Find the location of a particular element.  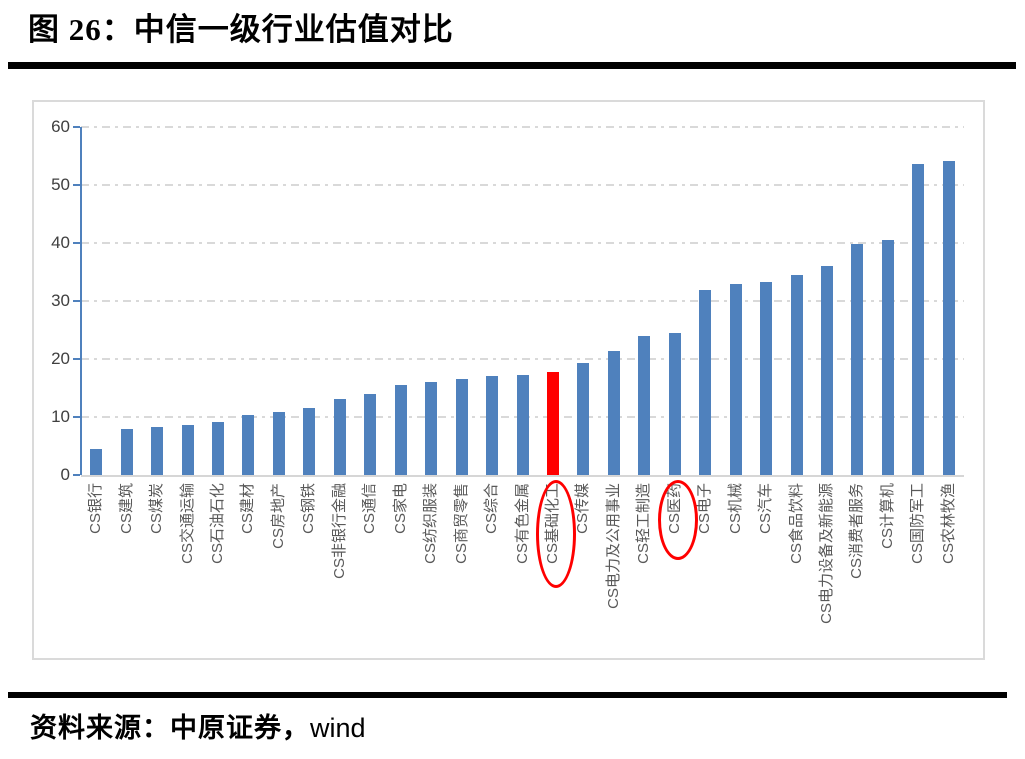

x-label-CS有色金属: CS有色金属 is located at coordinates (522, 523).